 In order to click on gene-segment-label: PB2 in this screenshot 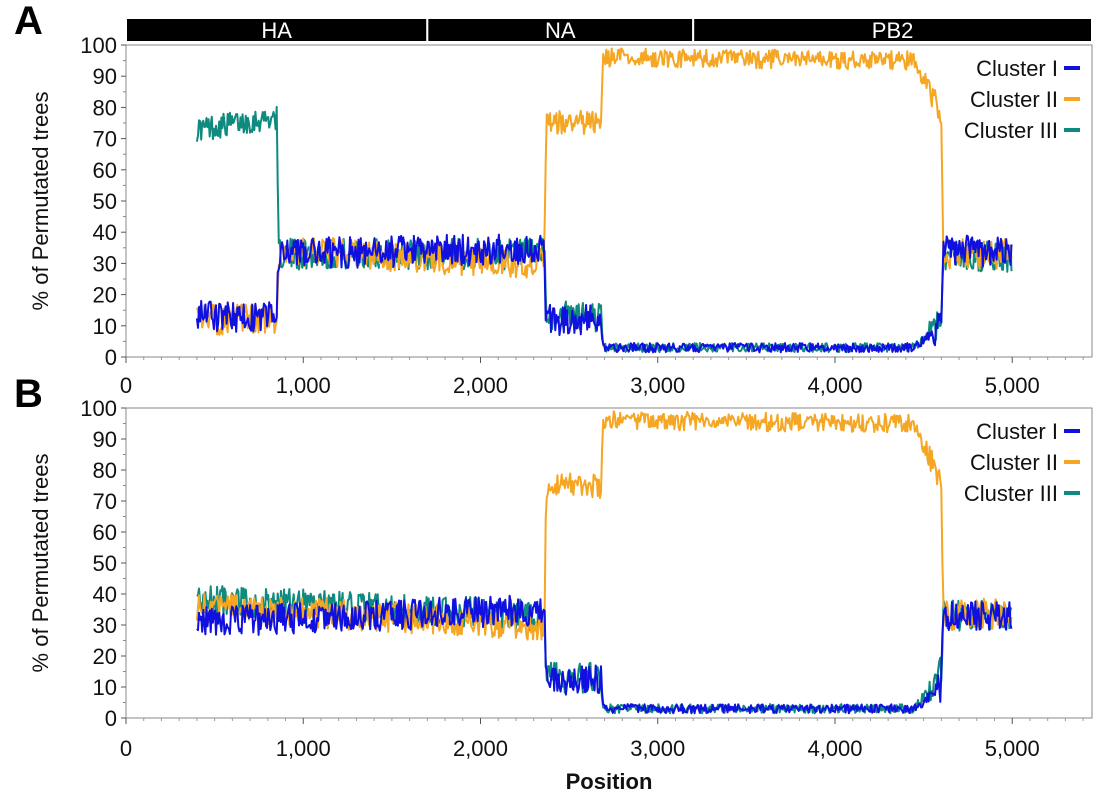, I will do `click(893, 30)`.